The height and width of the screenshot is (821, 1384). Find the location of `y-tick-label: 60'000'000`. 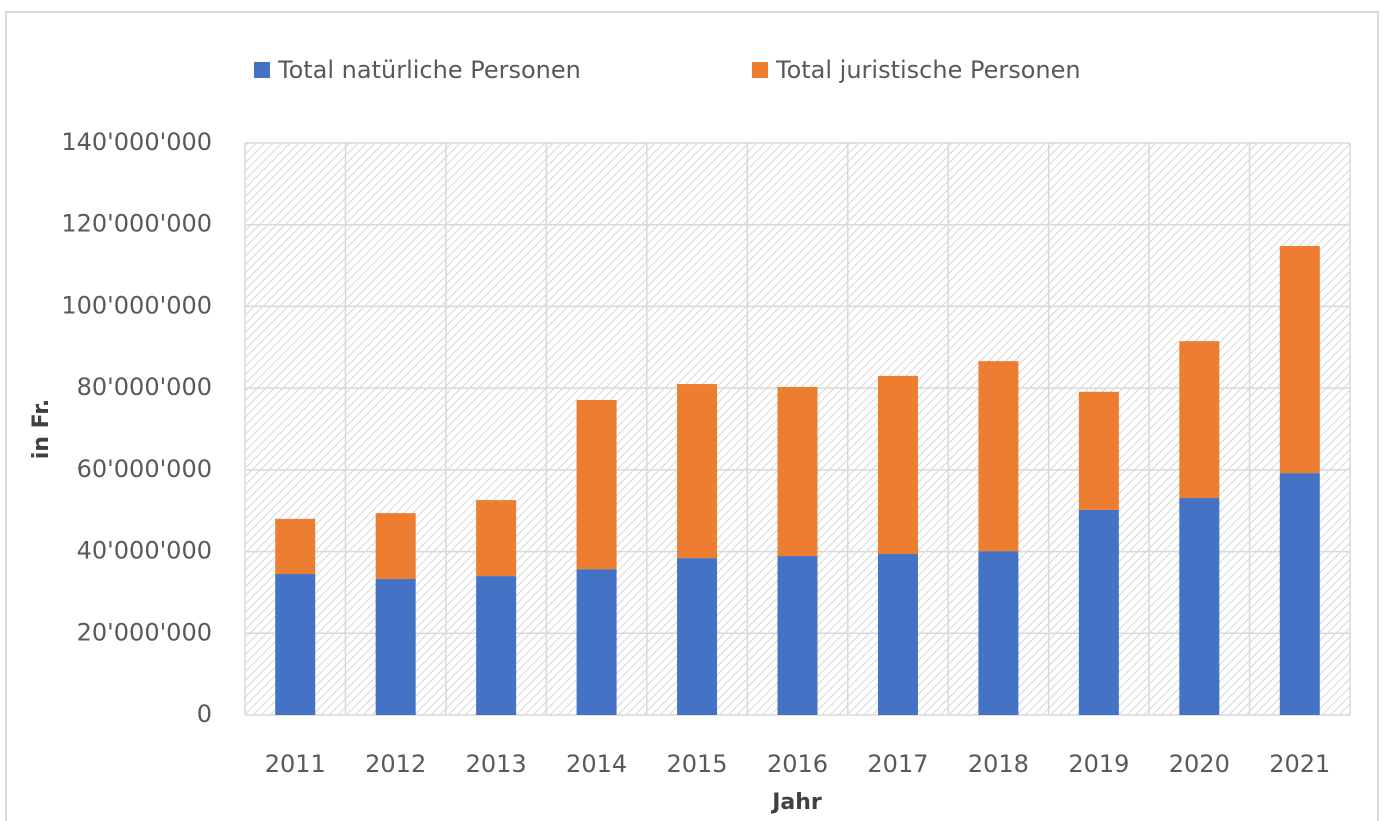

y-tick-label: 60'000'000 is located at coordinates (144, 469).